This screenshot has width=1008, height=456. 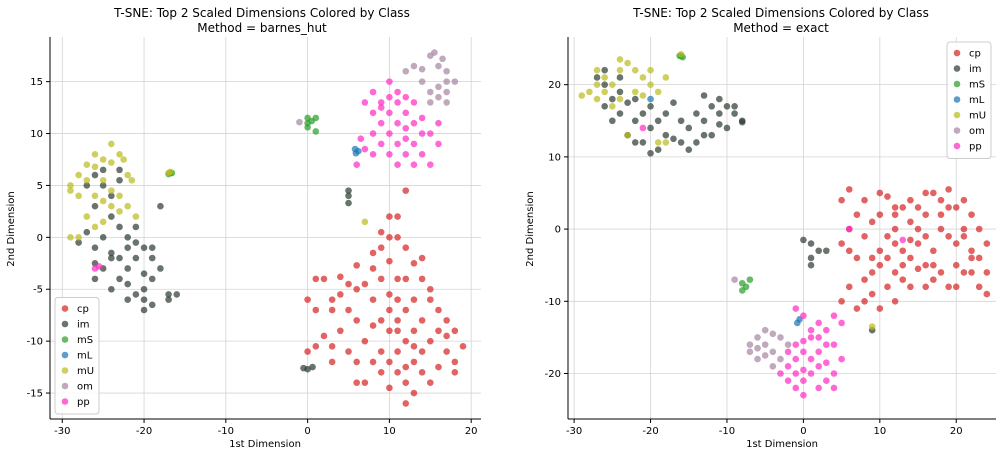 What do you see at coordinates (262, 28) in the screenshot?
I see `chart-subtitle: Method = barnes_hut` at bounding box center [262, 28].